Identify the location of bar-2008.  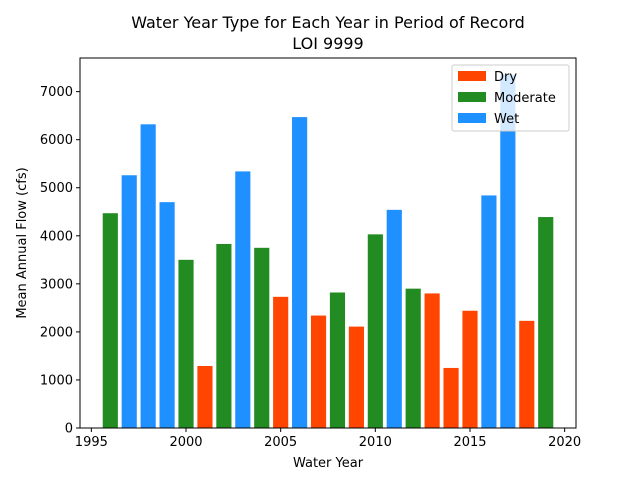
(337, 360).